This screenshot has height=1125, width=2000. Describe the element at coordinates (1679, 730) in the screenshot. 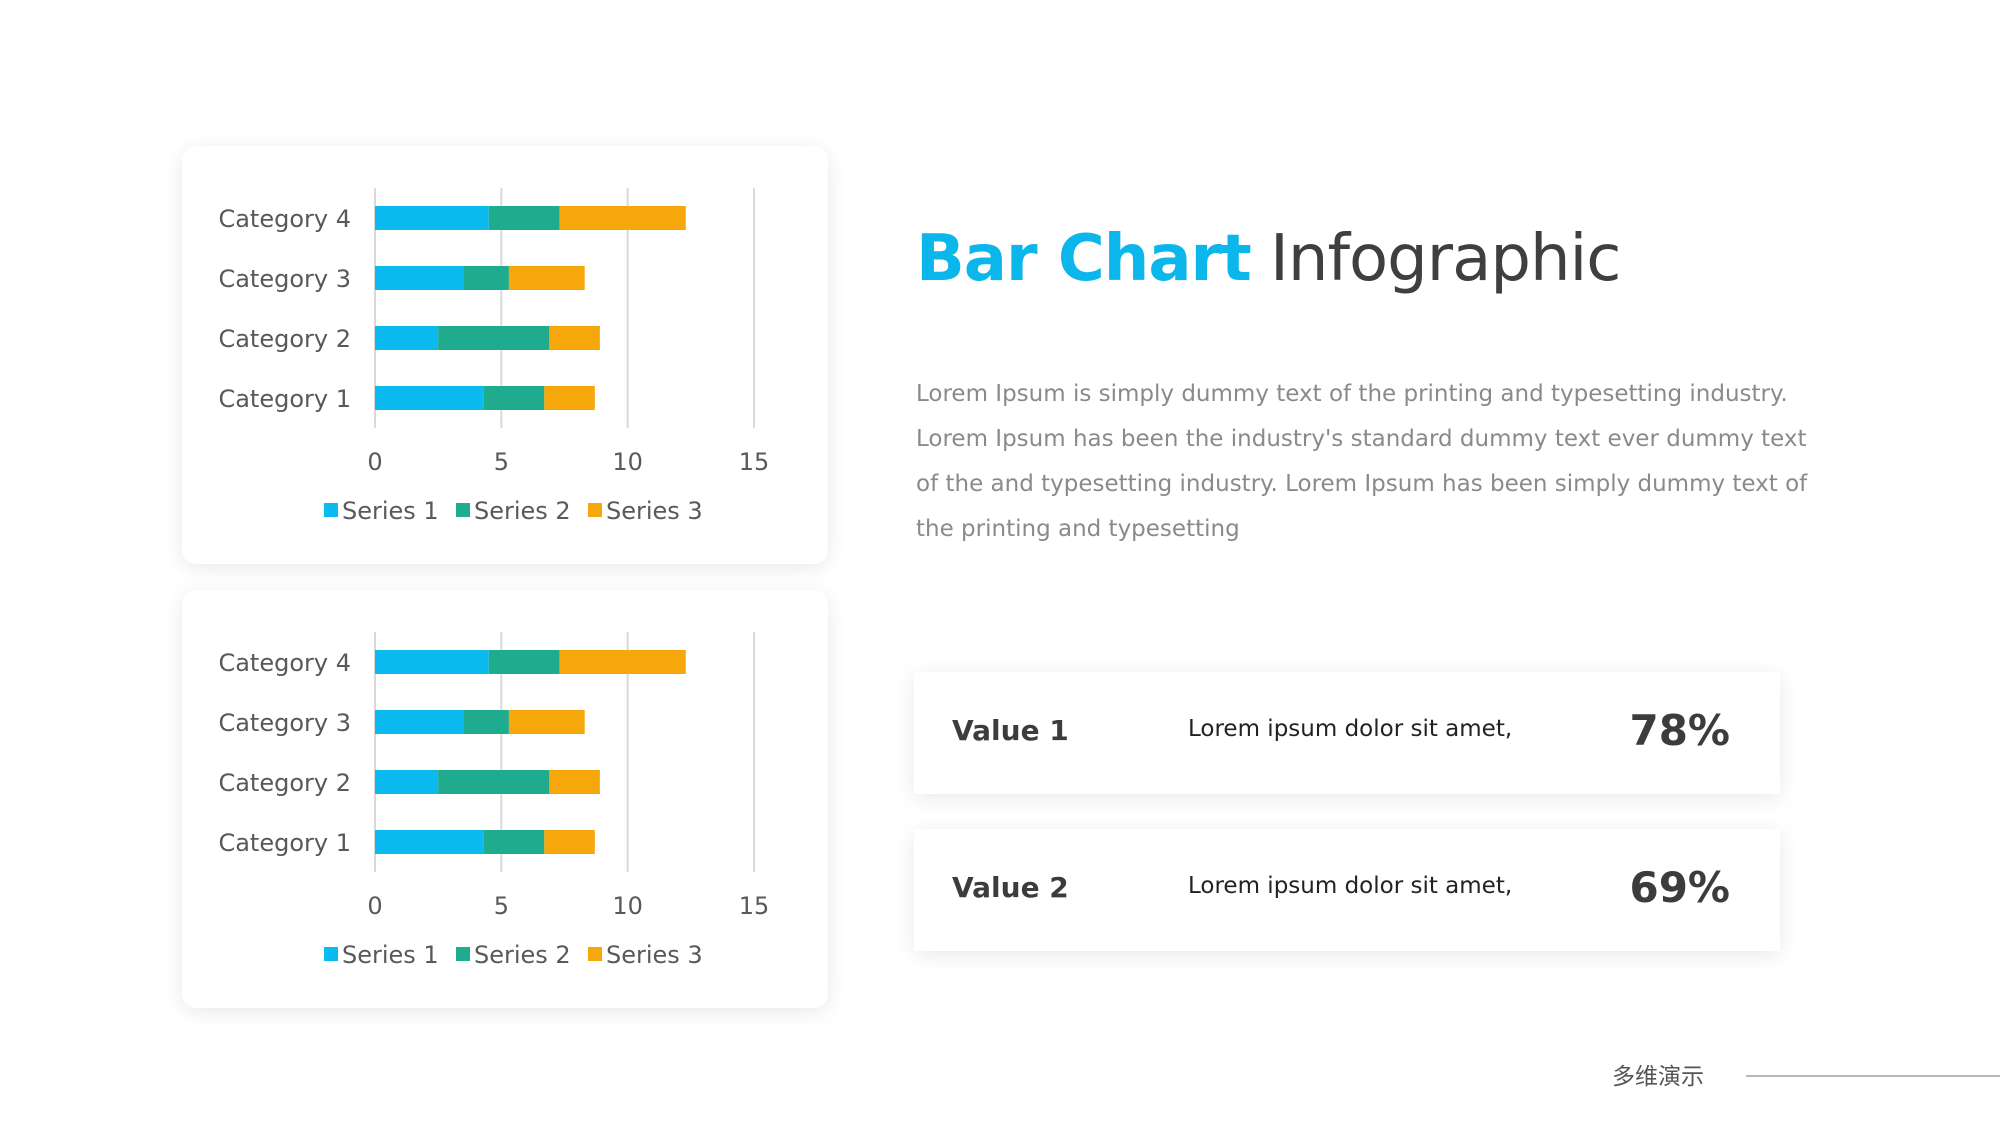

I see `value-percent: 78%` at that location.